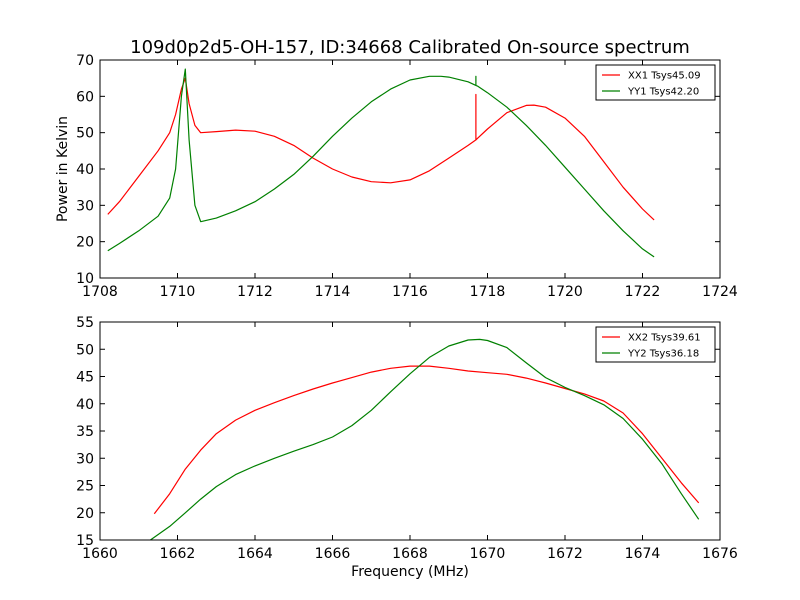  Describe the element at coordinates (178, 554) in the screenshot. I see `x-tick-label: 1662` at that location.